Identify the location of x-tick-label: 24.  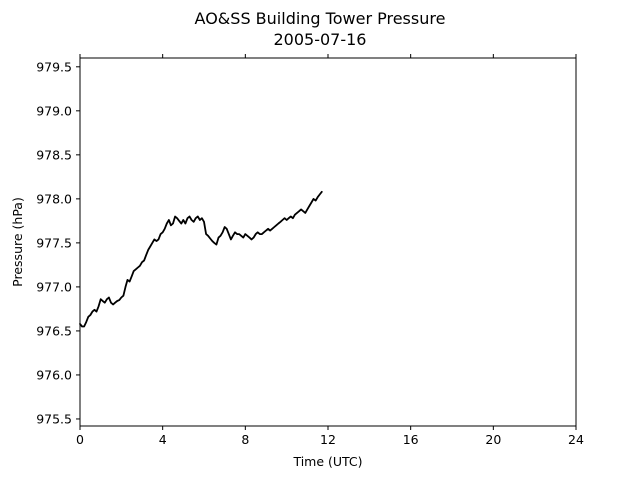
(576, 439).